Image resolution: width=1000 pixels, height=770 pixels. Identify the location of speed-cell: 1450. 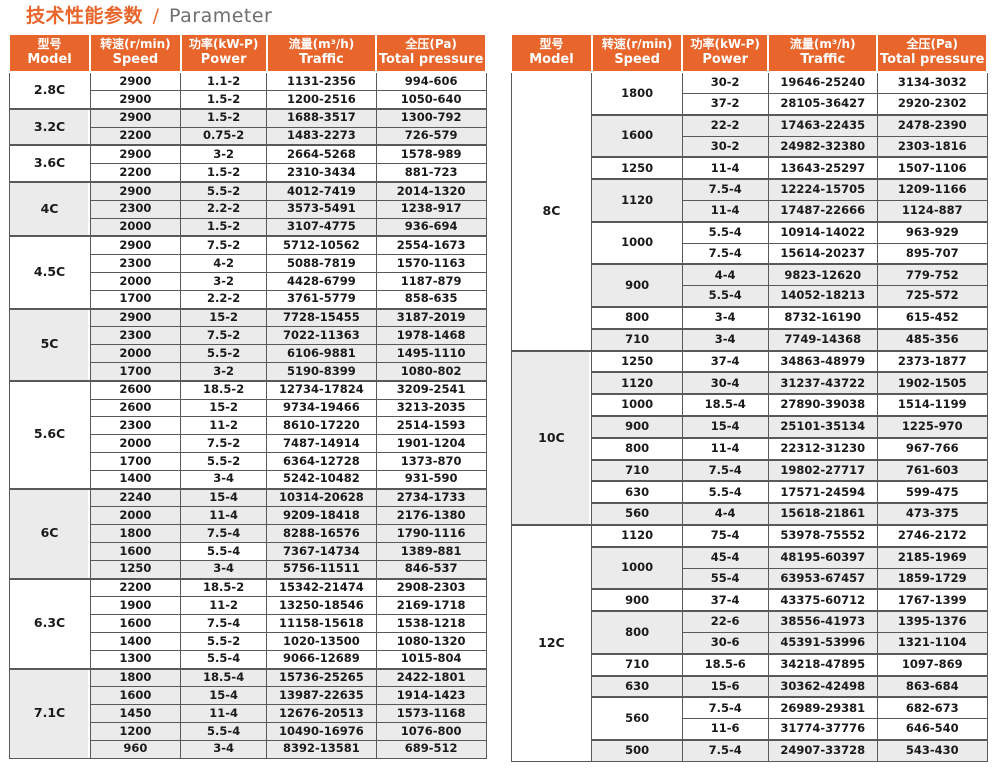
(135, 713).